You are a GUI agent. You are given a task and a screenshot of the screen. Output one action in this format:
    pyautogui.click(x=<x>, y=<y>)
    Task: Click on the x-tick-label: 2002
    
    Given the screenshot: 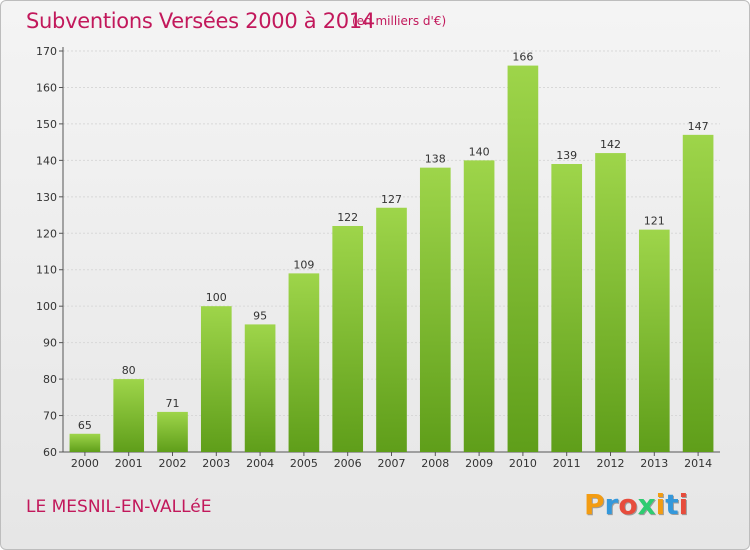 What is the action you would take?
    pyautogui.click(x=173, y=463)
    